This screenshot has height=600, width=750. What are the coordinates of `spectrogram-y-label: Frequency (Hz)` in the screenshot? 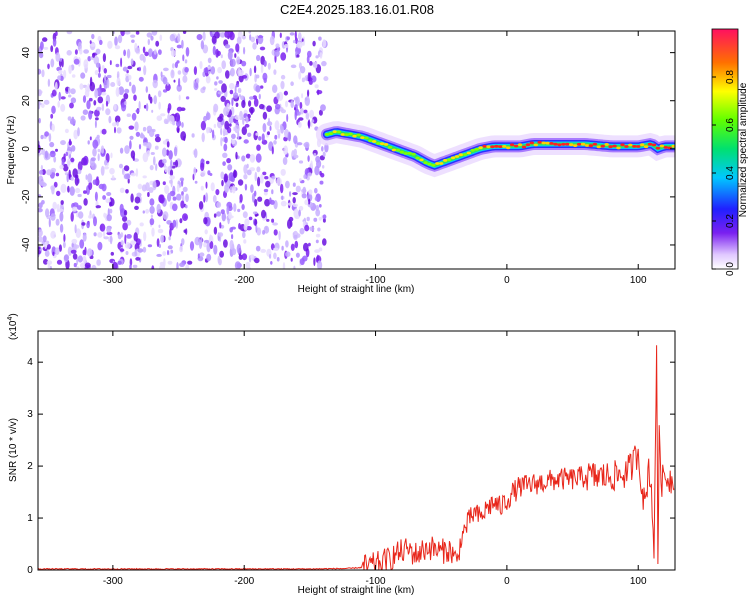 It's located at (11, 150).